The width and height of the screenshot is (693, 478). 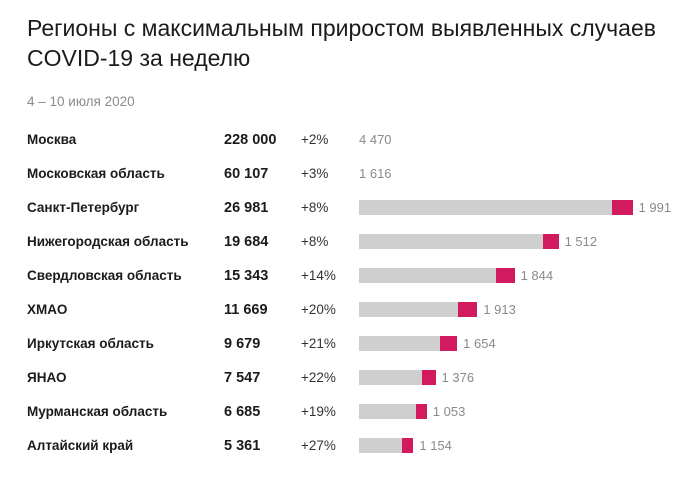 I want to click on growth-label: +27%, so click(x=318, y=445).